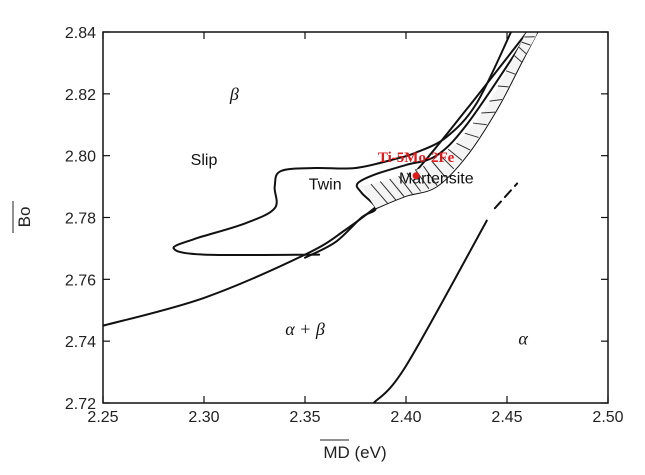 This screenshot has width=645, height=475. I want to click on region-label-martensite: Martensite, so click(436, 178).